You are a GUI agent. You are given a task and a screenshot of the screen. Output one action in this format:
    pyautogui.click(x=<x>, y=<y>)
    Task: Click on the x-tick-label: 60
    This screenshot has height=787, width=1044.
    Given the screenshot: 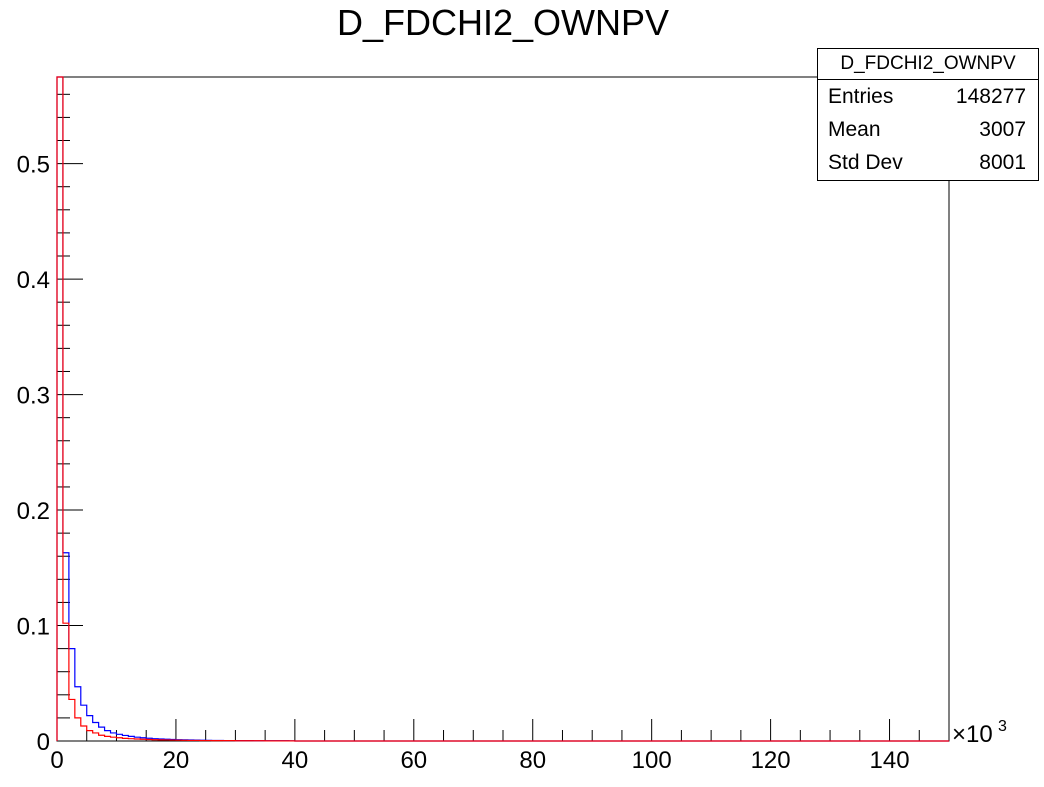 What is the action you would take?
    pyautogui.click(x=413, y=760)
    